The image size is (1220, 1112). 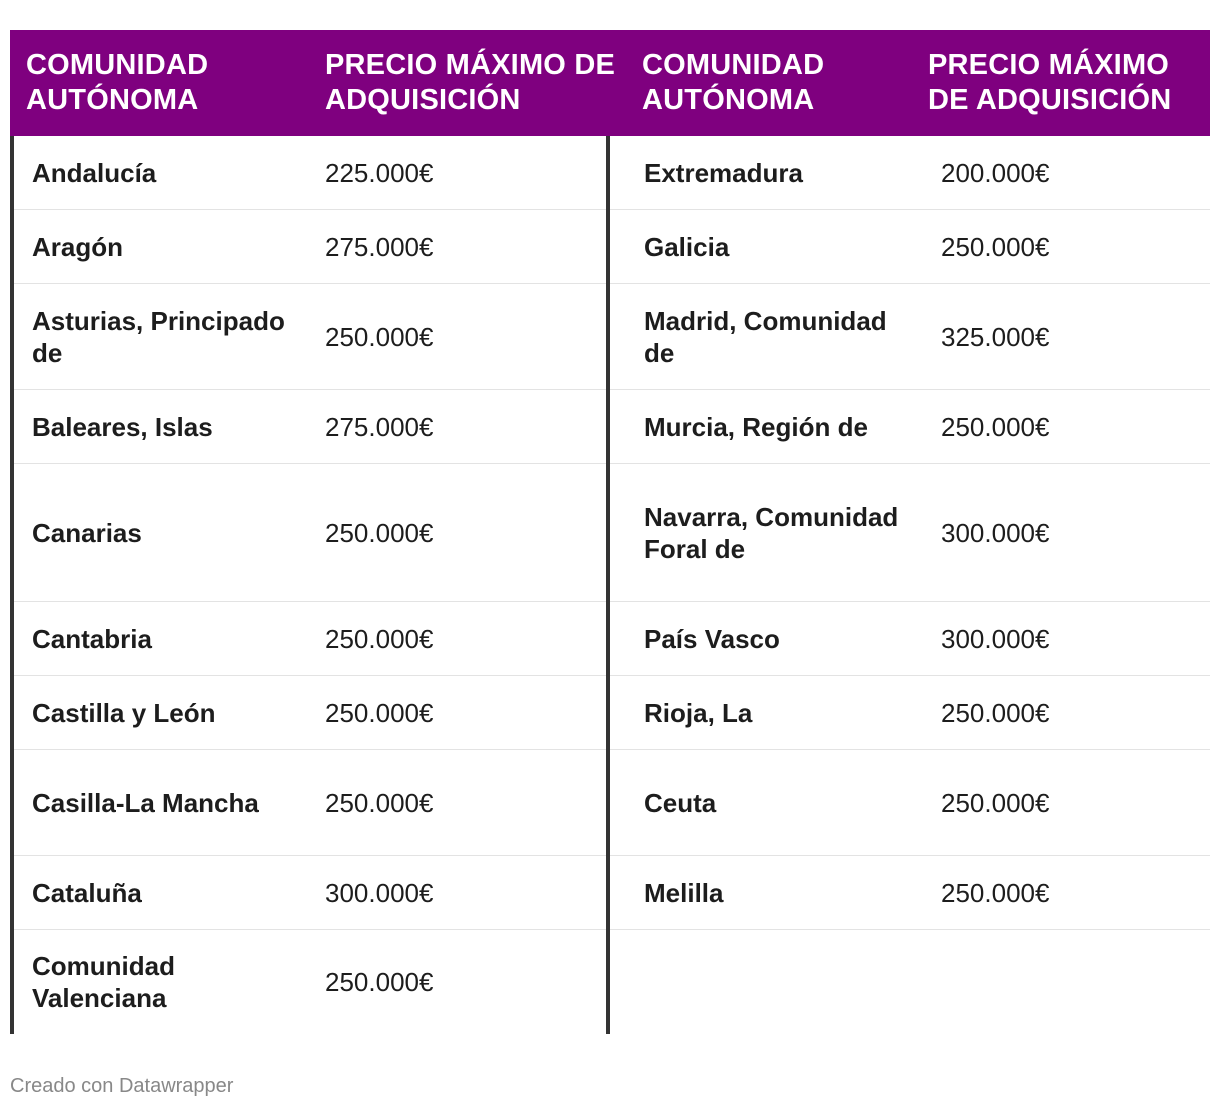 I want to click on community-name: Comunidad Valenciana, so click(x=103, y=982).